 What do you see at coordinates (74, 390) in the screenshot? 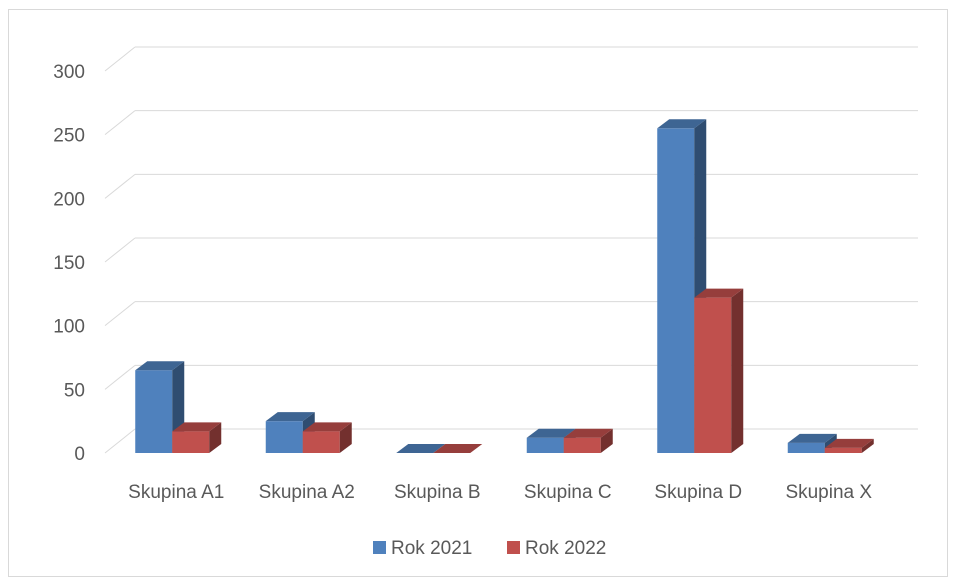
I see `y-tick-label: 50` at bounding box center [74, 390].